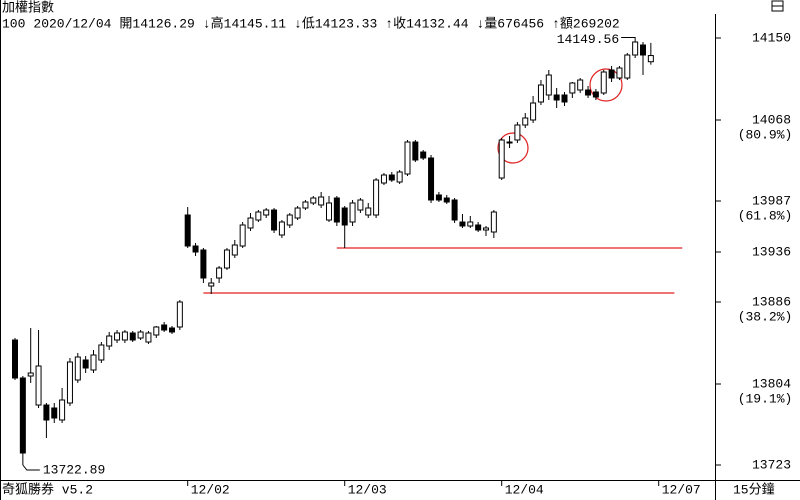 Image resolution: width=800 pixels, height=500 pixels. What do you see at coordinates (72, 23) in the screenshot?
I see `info-item: 2020/12/04` at bounding box center [72, 23].